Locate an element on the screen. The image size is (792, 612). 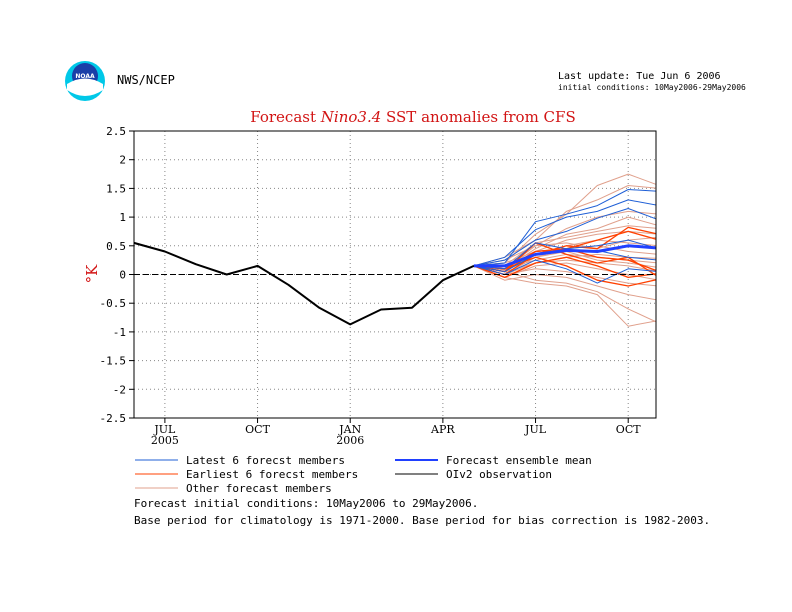
logo-text: NOAA is located at coordinates (85, 76).